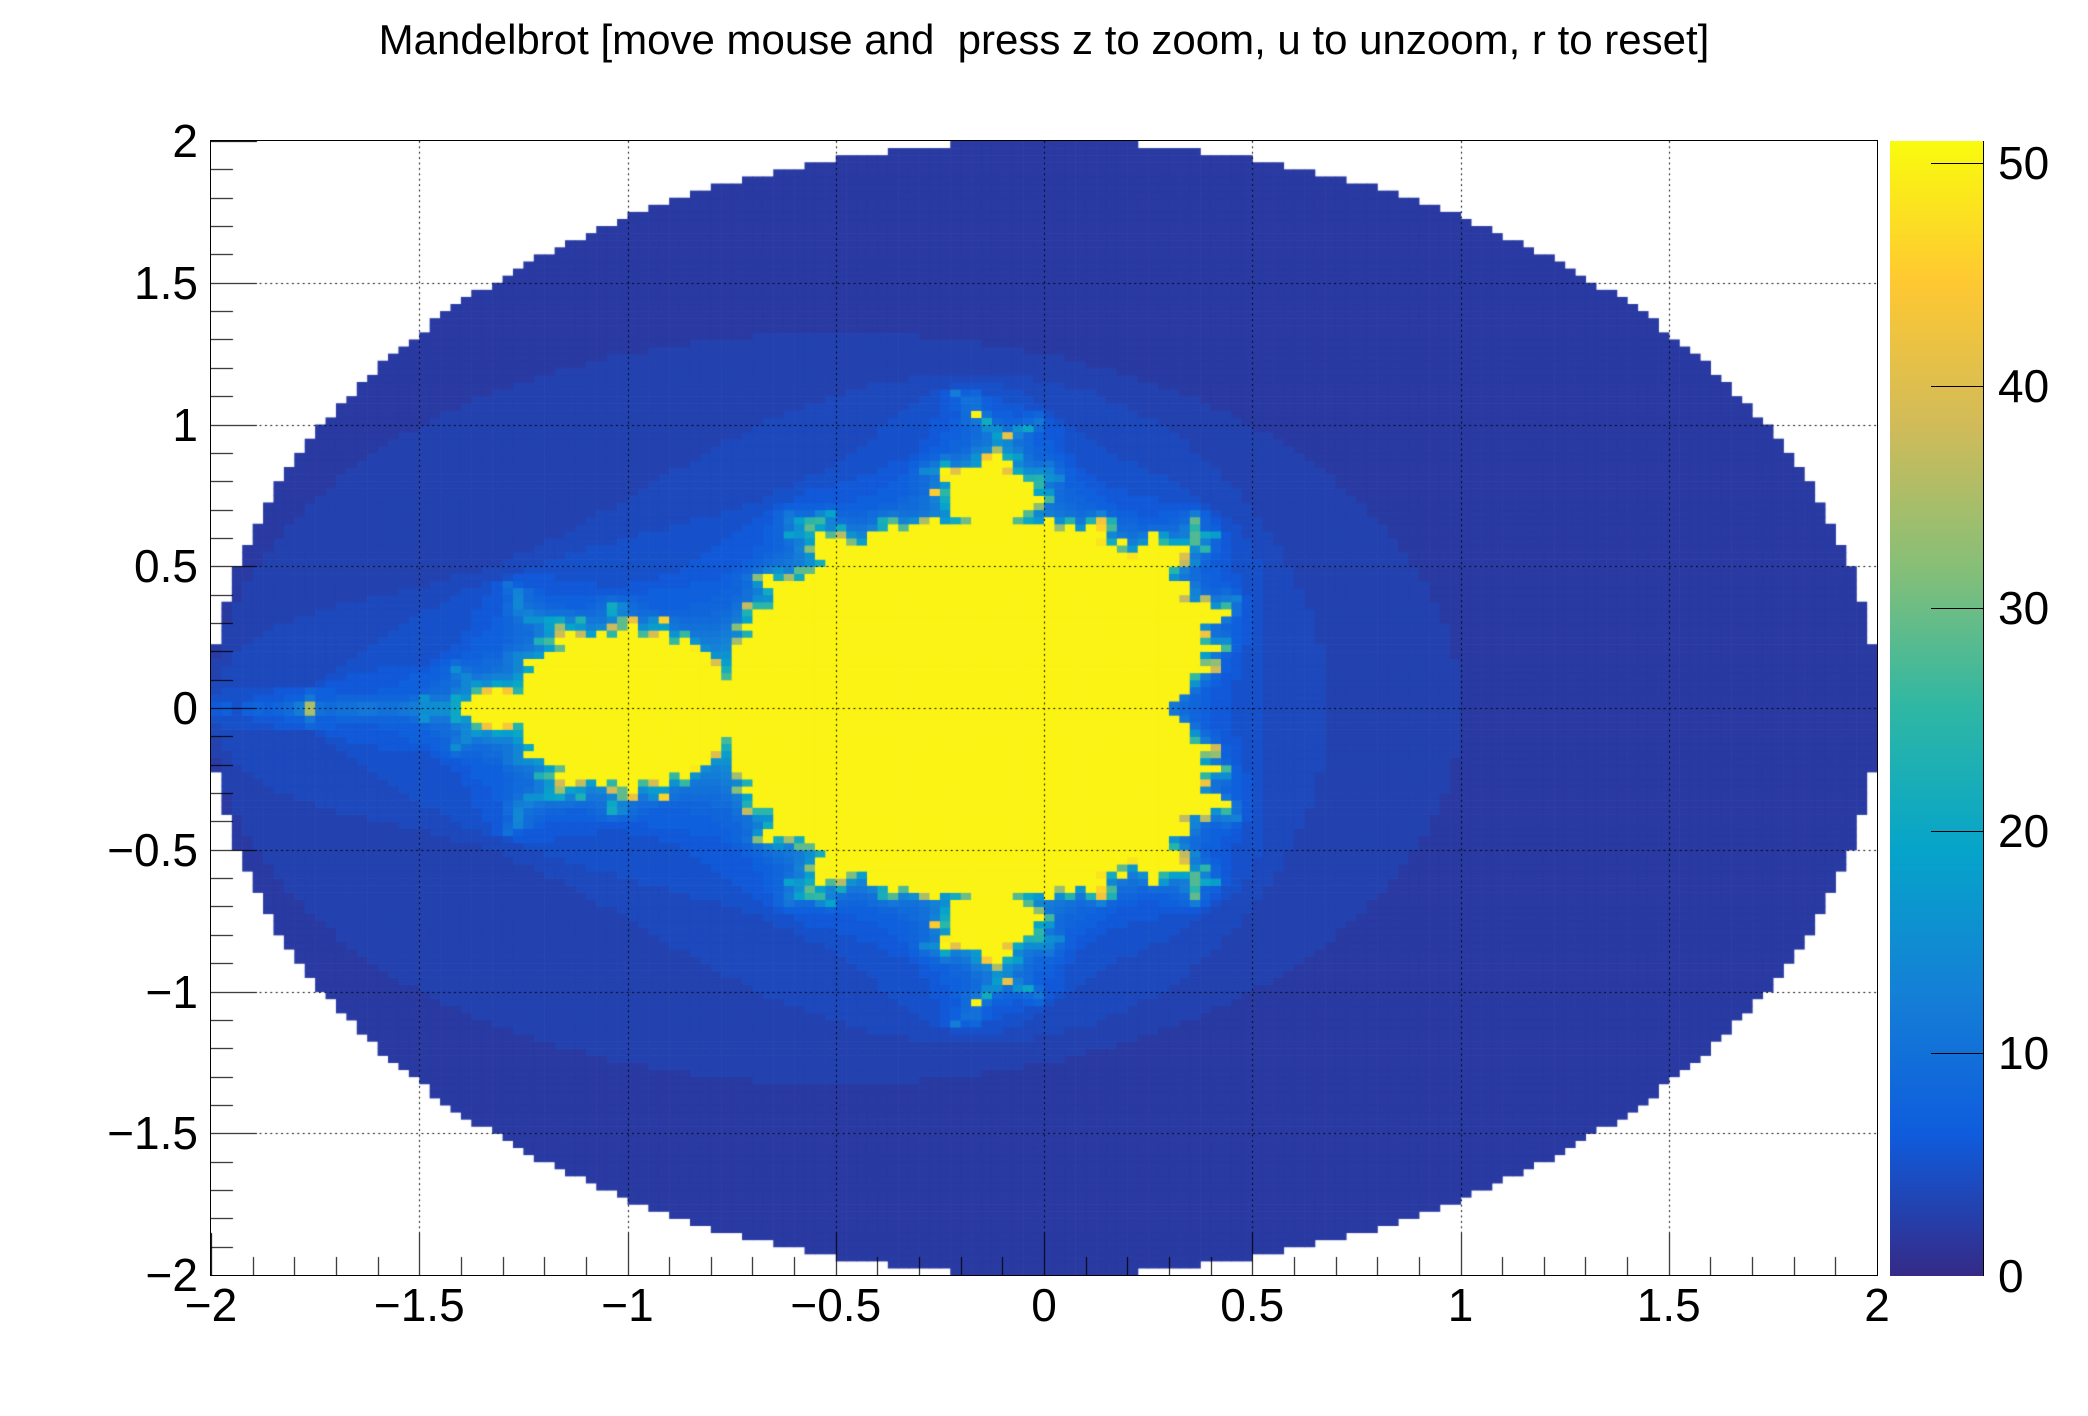 The image size is (2088, 1416). What do you see at coordinates (2024, 608) in the screenshot?
I see `z-tick-label: 30` at bounding box center [2024, 608].